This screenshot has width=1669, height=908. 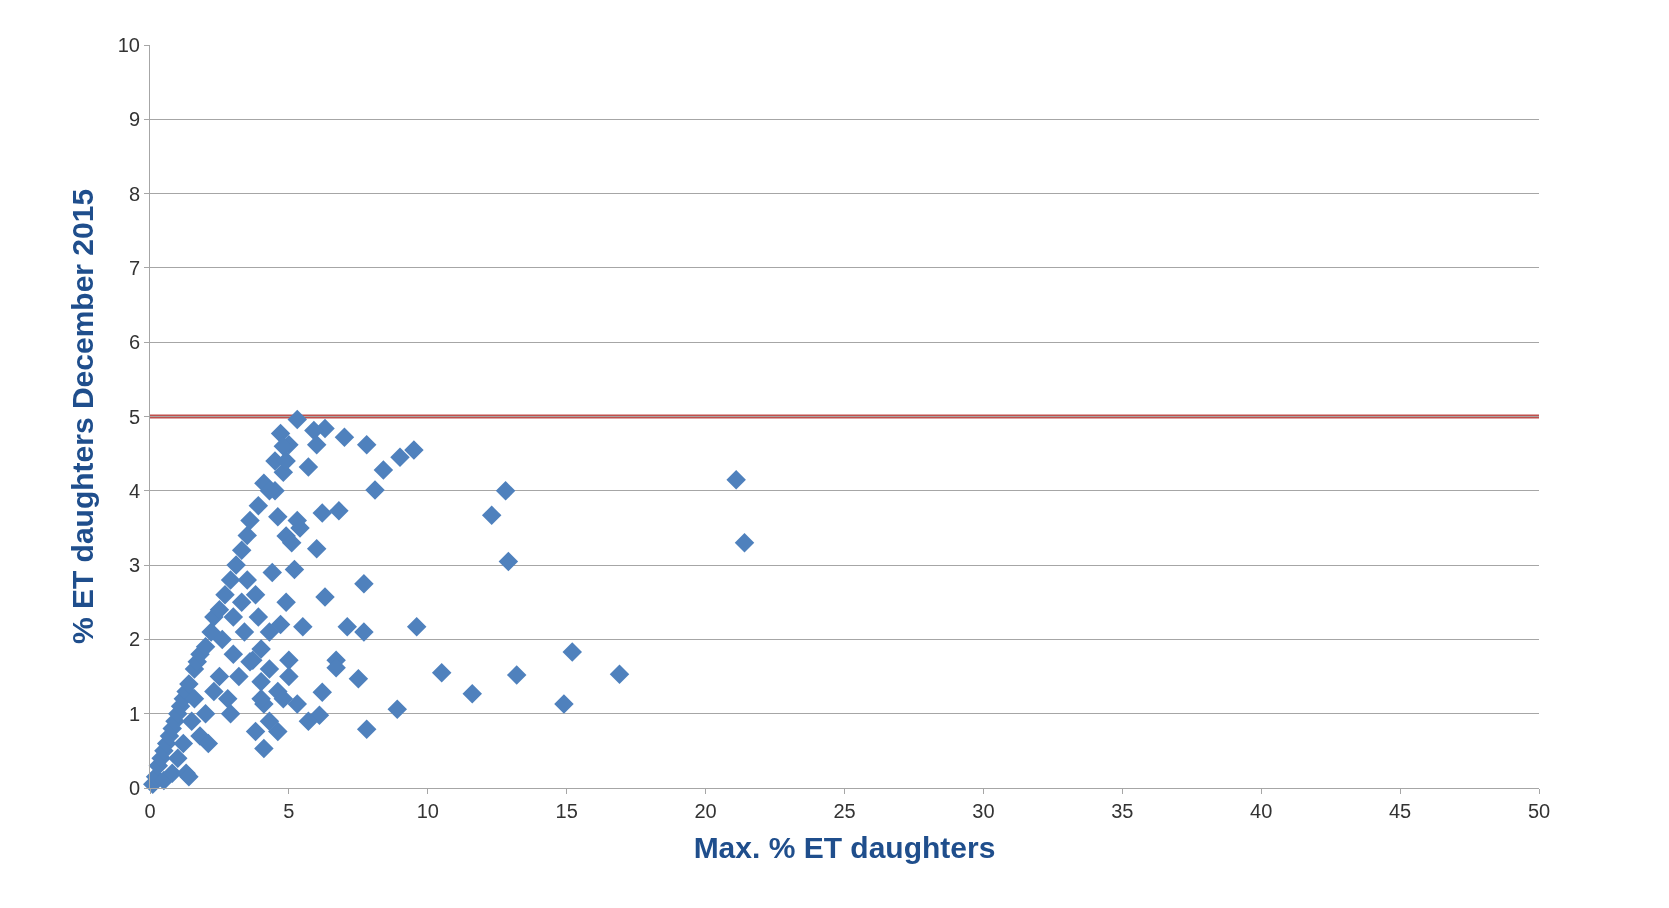 What do you see at coordinates (844, 847) in the screenshot?
I see `x-axis-title: Max. % ET daughters` at bounding box center [844, 847].